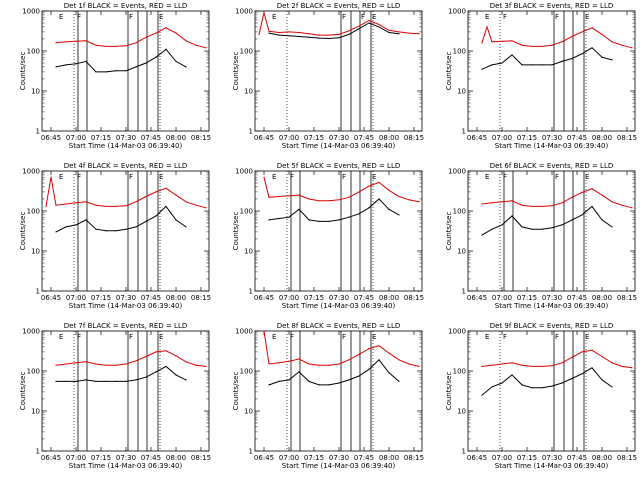  What do you see at coordinates (338, 166) in the screenshot?
I see `panel-title: Det 5f BLACK = Events, RED = LLD` at bounding box center [338, 166].